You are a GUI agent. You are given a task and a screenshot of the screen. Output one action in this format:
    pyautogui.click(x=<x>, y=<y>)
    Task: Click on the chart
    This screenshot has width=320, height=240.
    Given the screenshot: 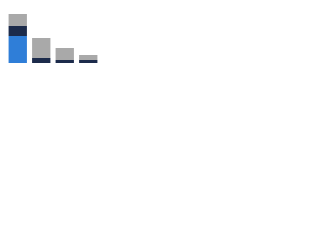 What is the action you would take?
    pyautogui.click(x=50, y=35)
    